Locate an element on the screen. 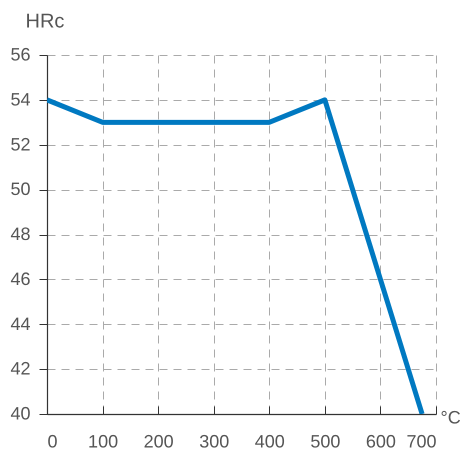 The height and width of the screenshot is (461, 465). x-tick-label: 100 is located at coordinates (103, 442).